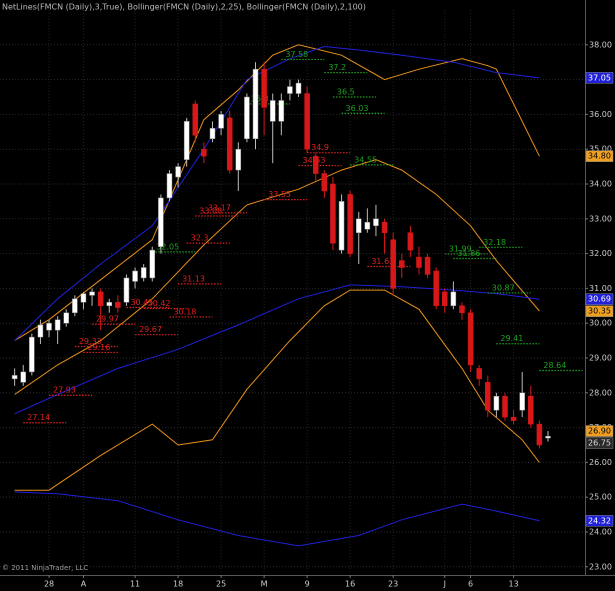  What do you see at coordinates (600, 218) in the screenshot?
I see `y-tick-label: 33.00` at bounding box center [600, 218].